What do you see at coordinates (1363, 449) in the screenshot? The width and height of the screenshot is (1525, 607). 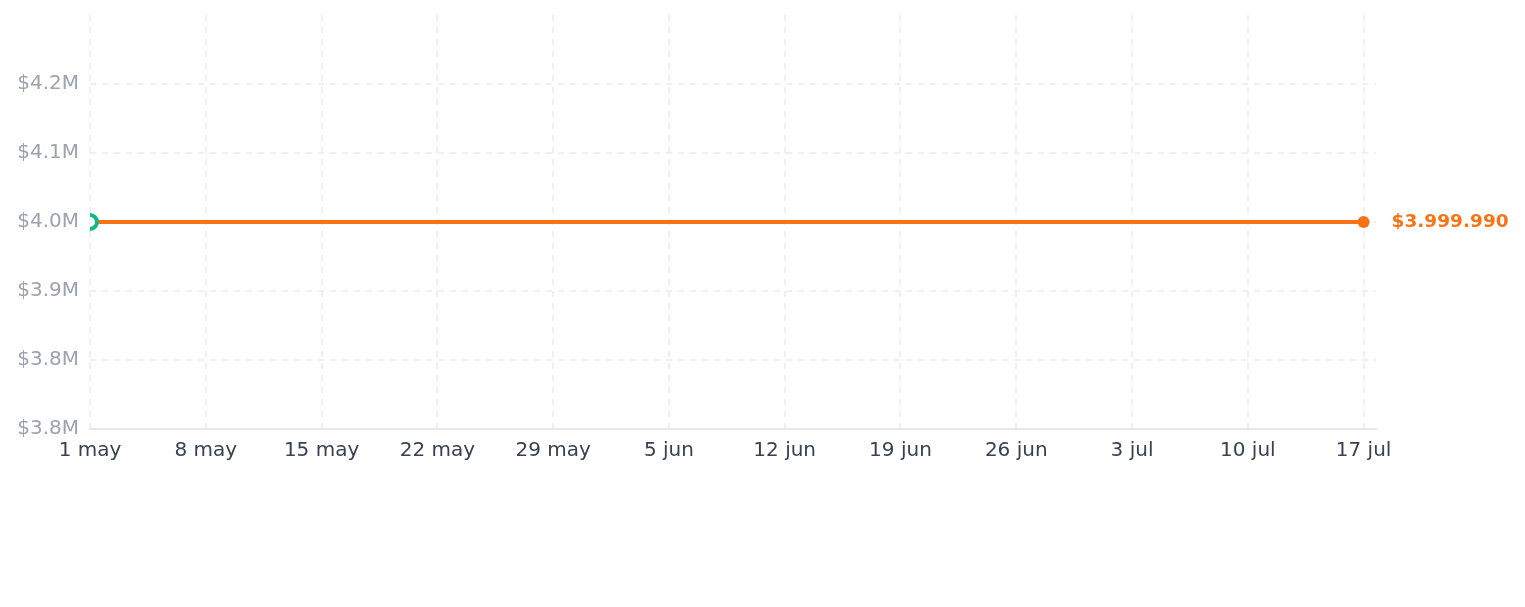 I see `x-tick-label: 17 jul` at bounding box center [1363, 449].